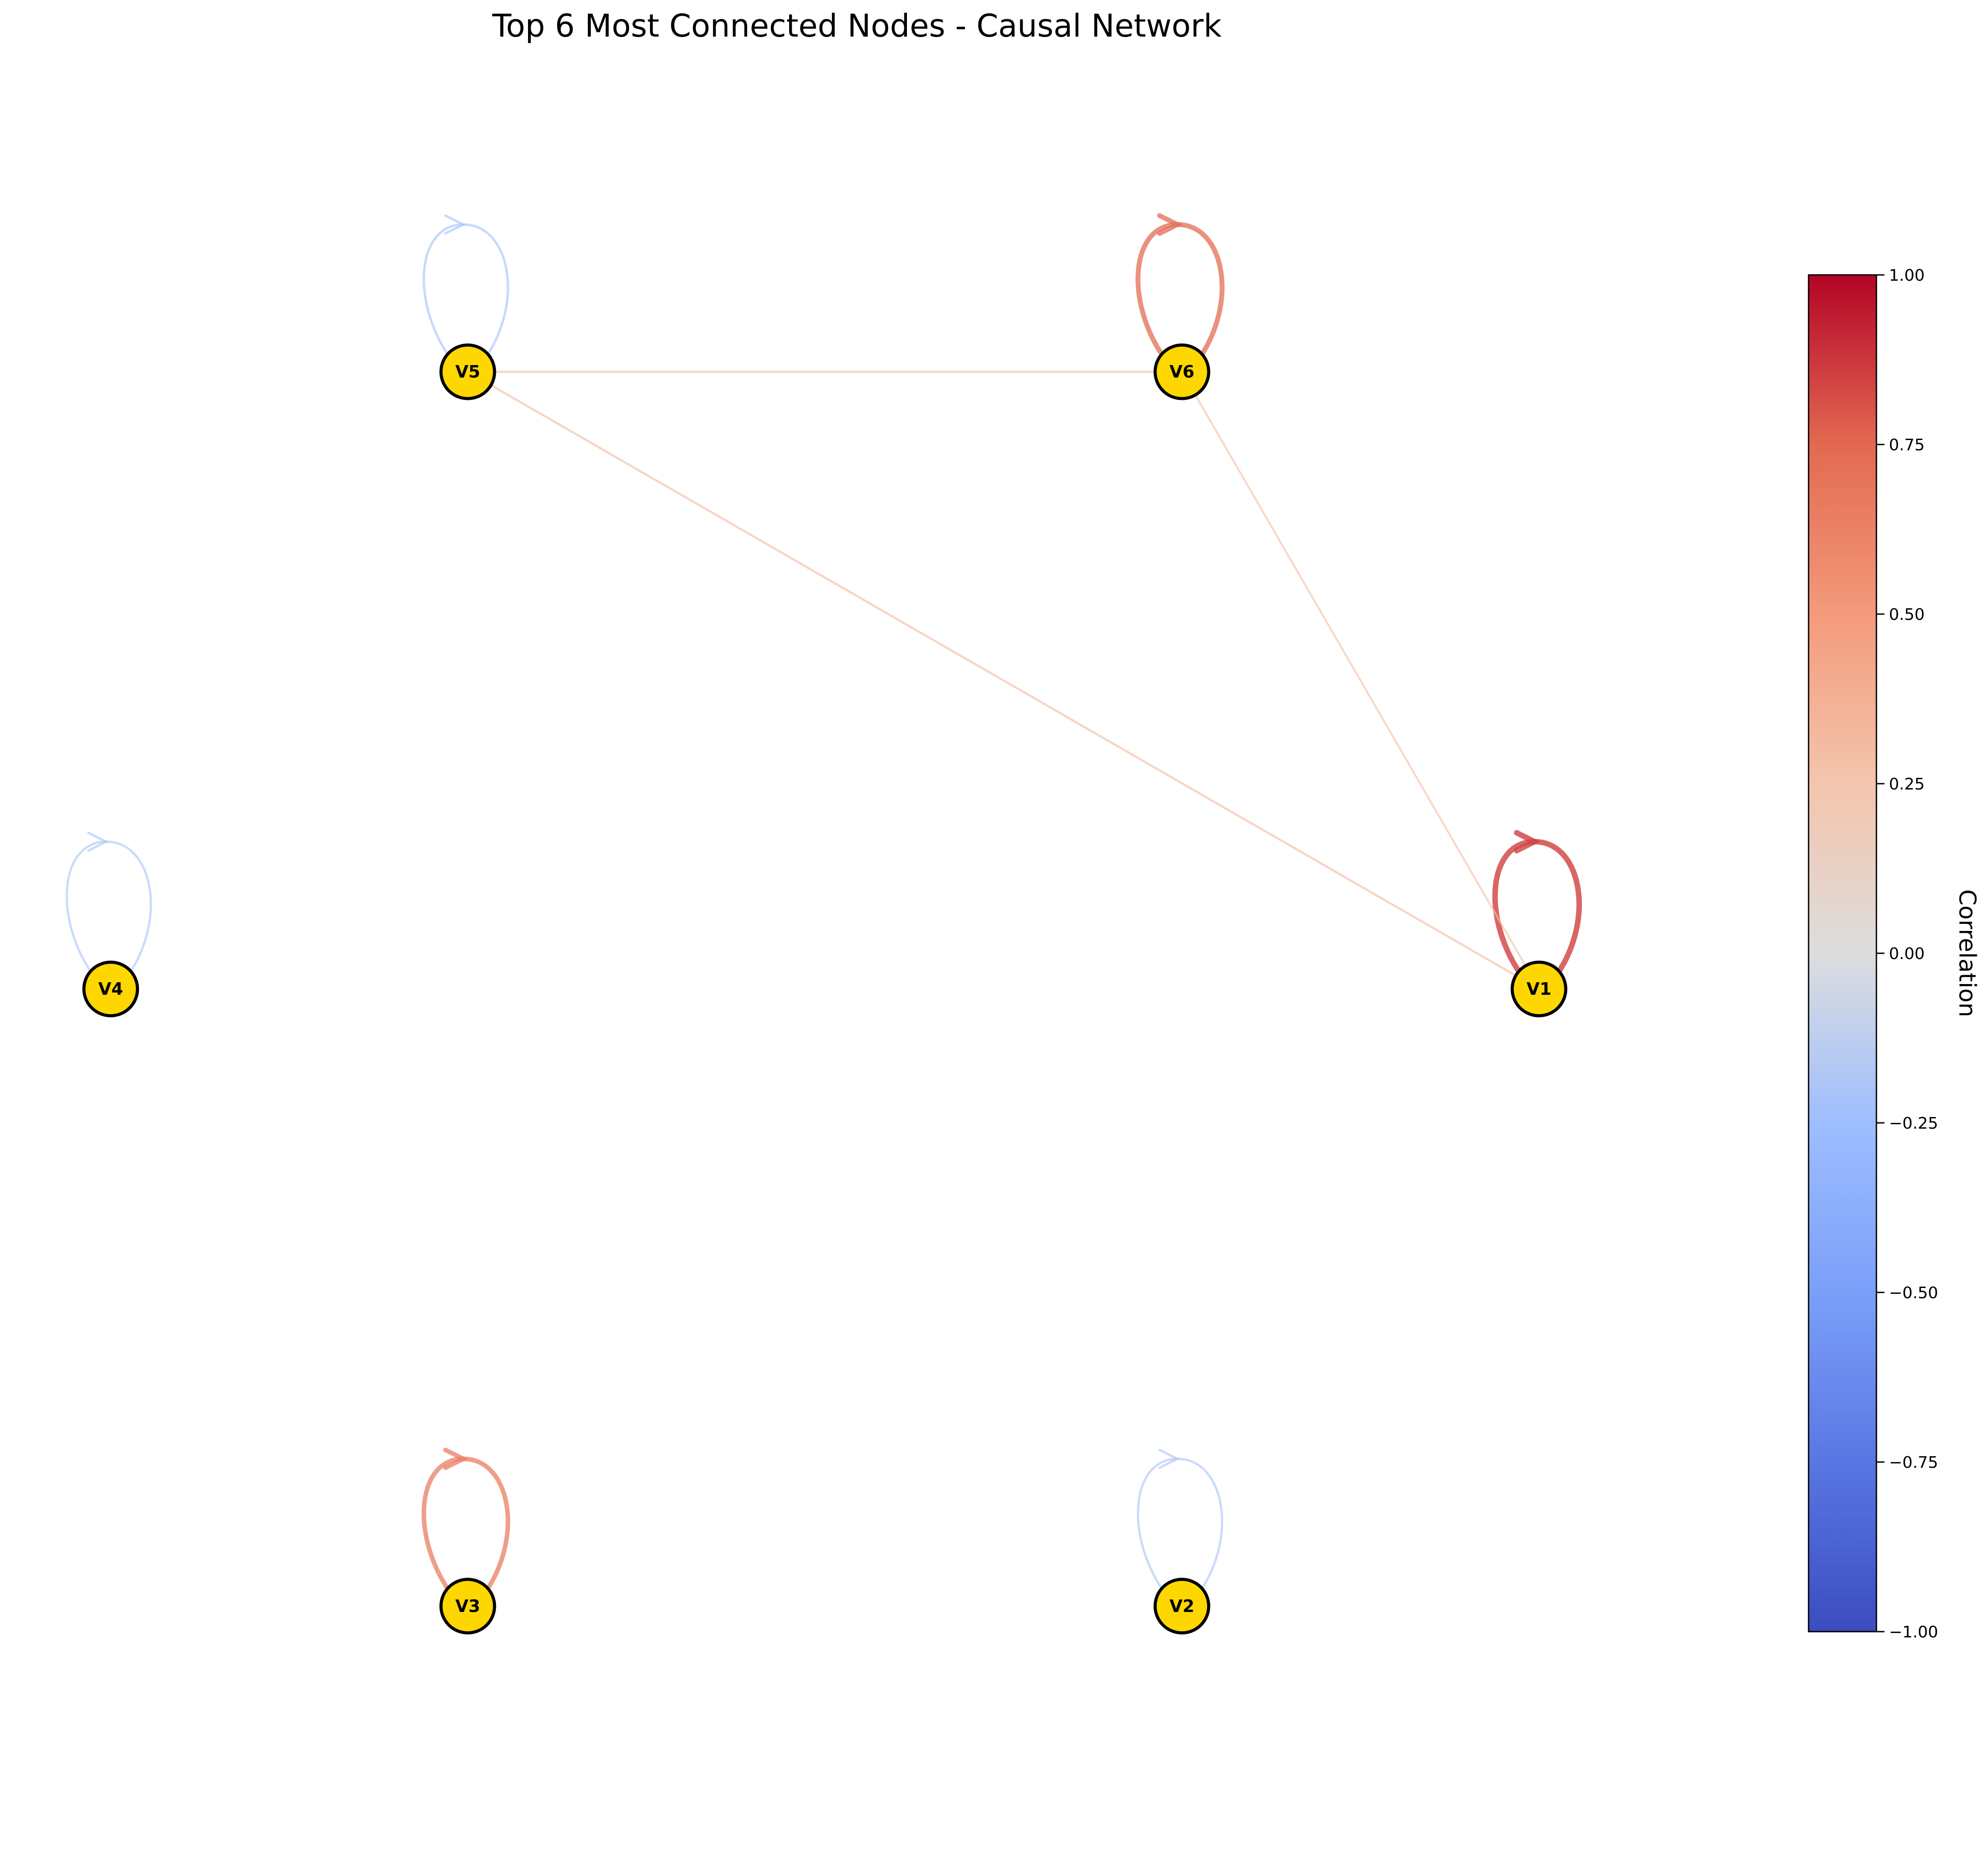  I want to click on colorbar-tick-label: −1.00, so click(1913, 1632).